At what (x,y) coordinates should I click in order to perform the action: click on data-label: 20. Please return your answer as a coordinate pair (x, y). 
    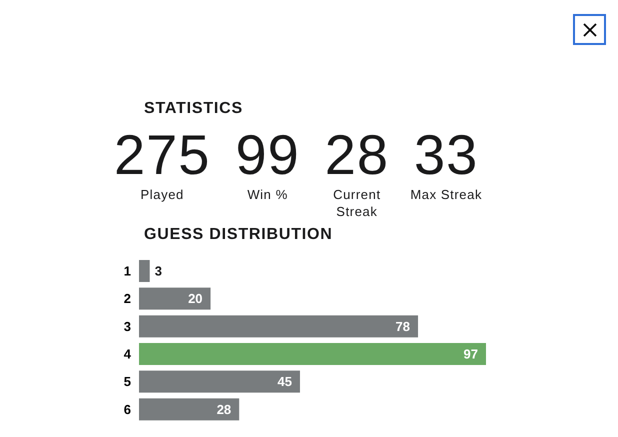
    Looking at the image, I should click on (195, 298).